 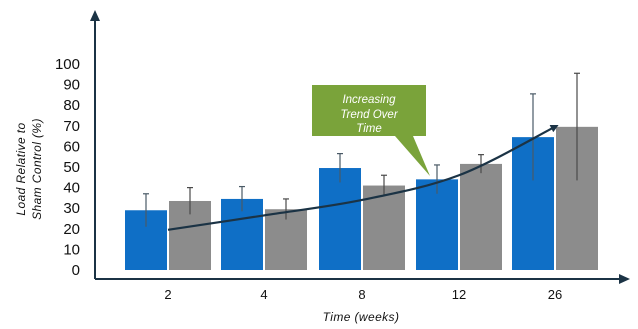 I want to click on x-category-labels: 2 4 8 12 26, so click(x=363, y=294).